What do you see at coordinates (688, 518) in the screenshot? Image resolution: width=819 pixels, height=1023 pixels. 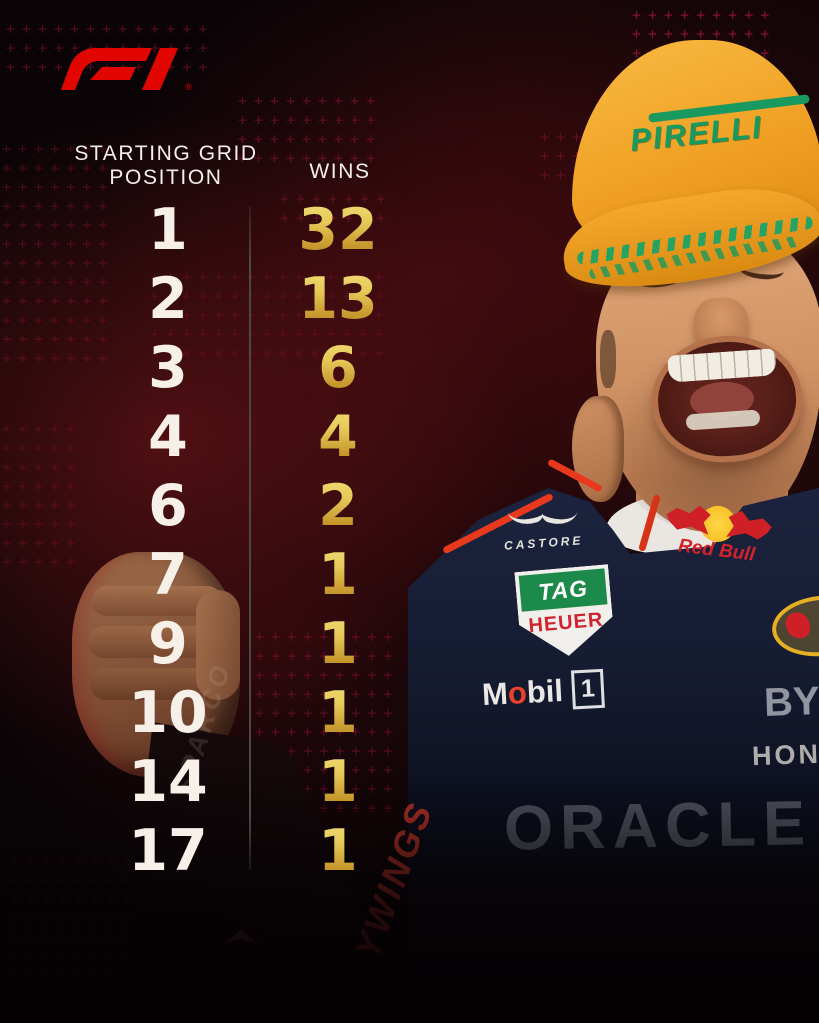 I see `red-bull-bull-icon` at bounding box center [688, 518].